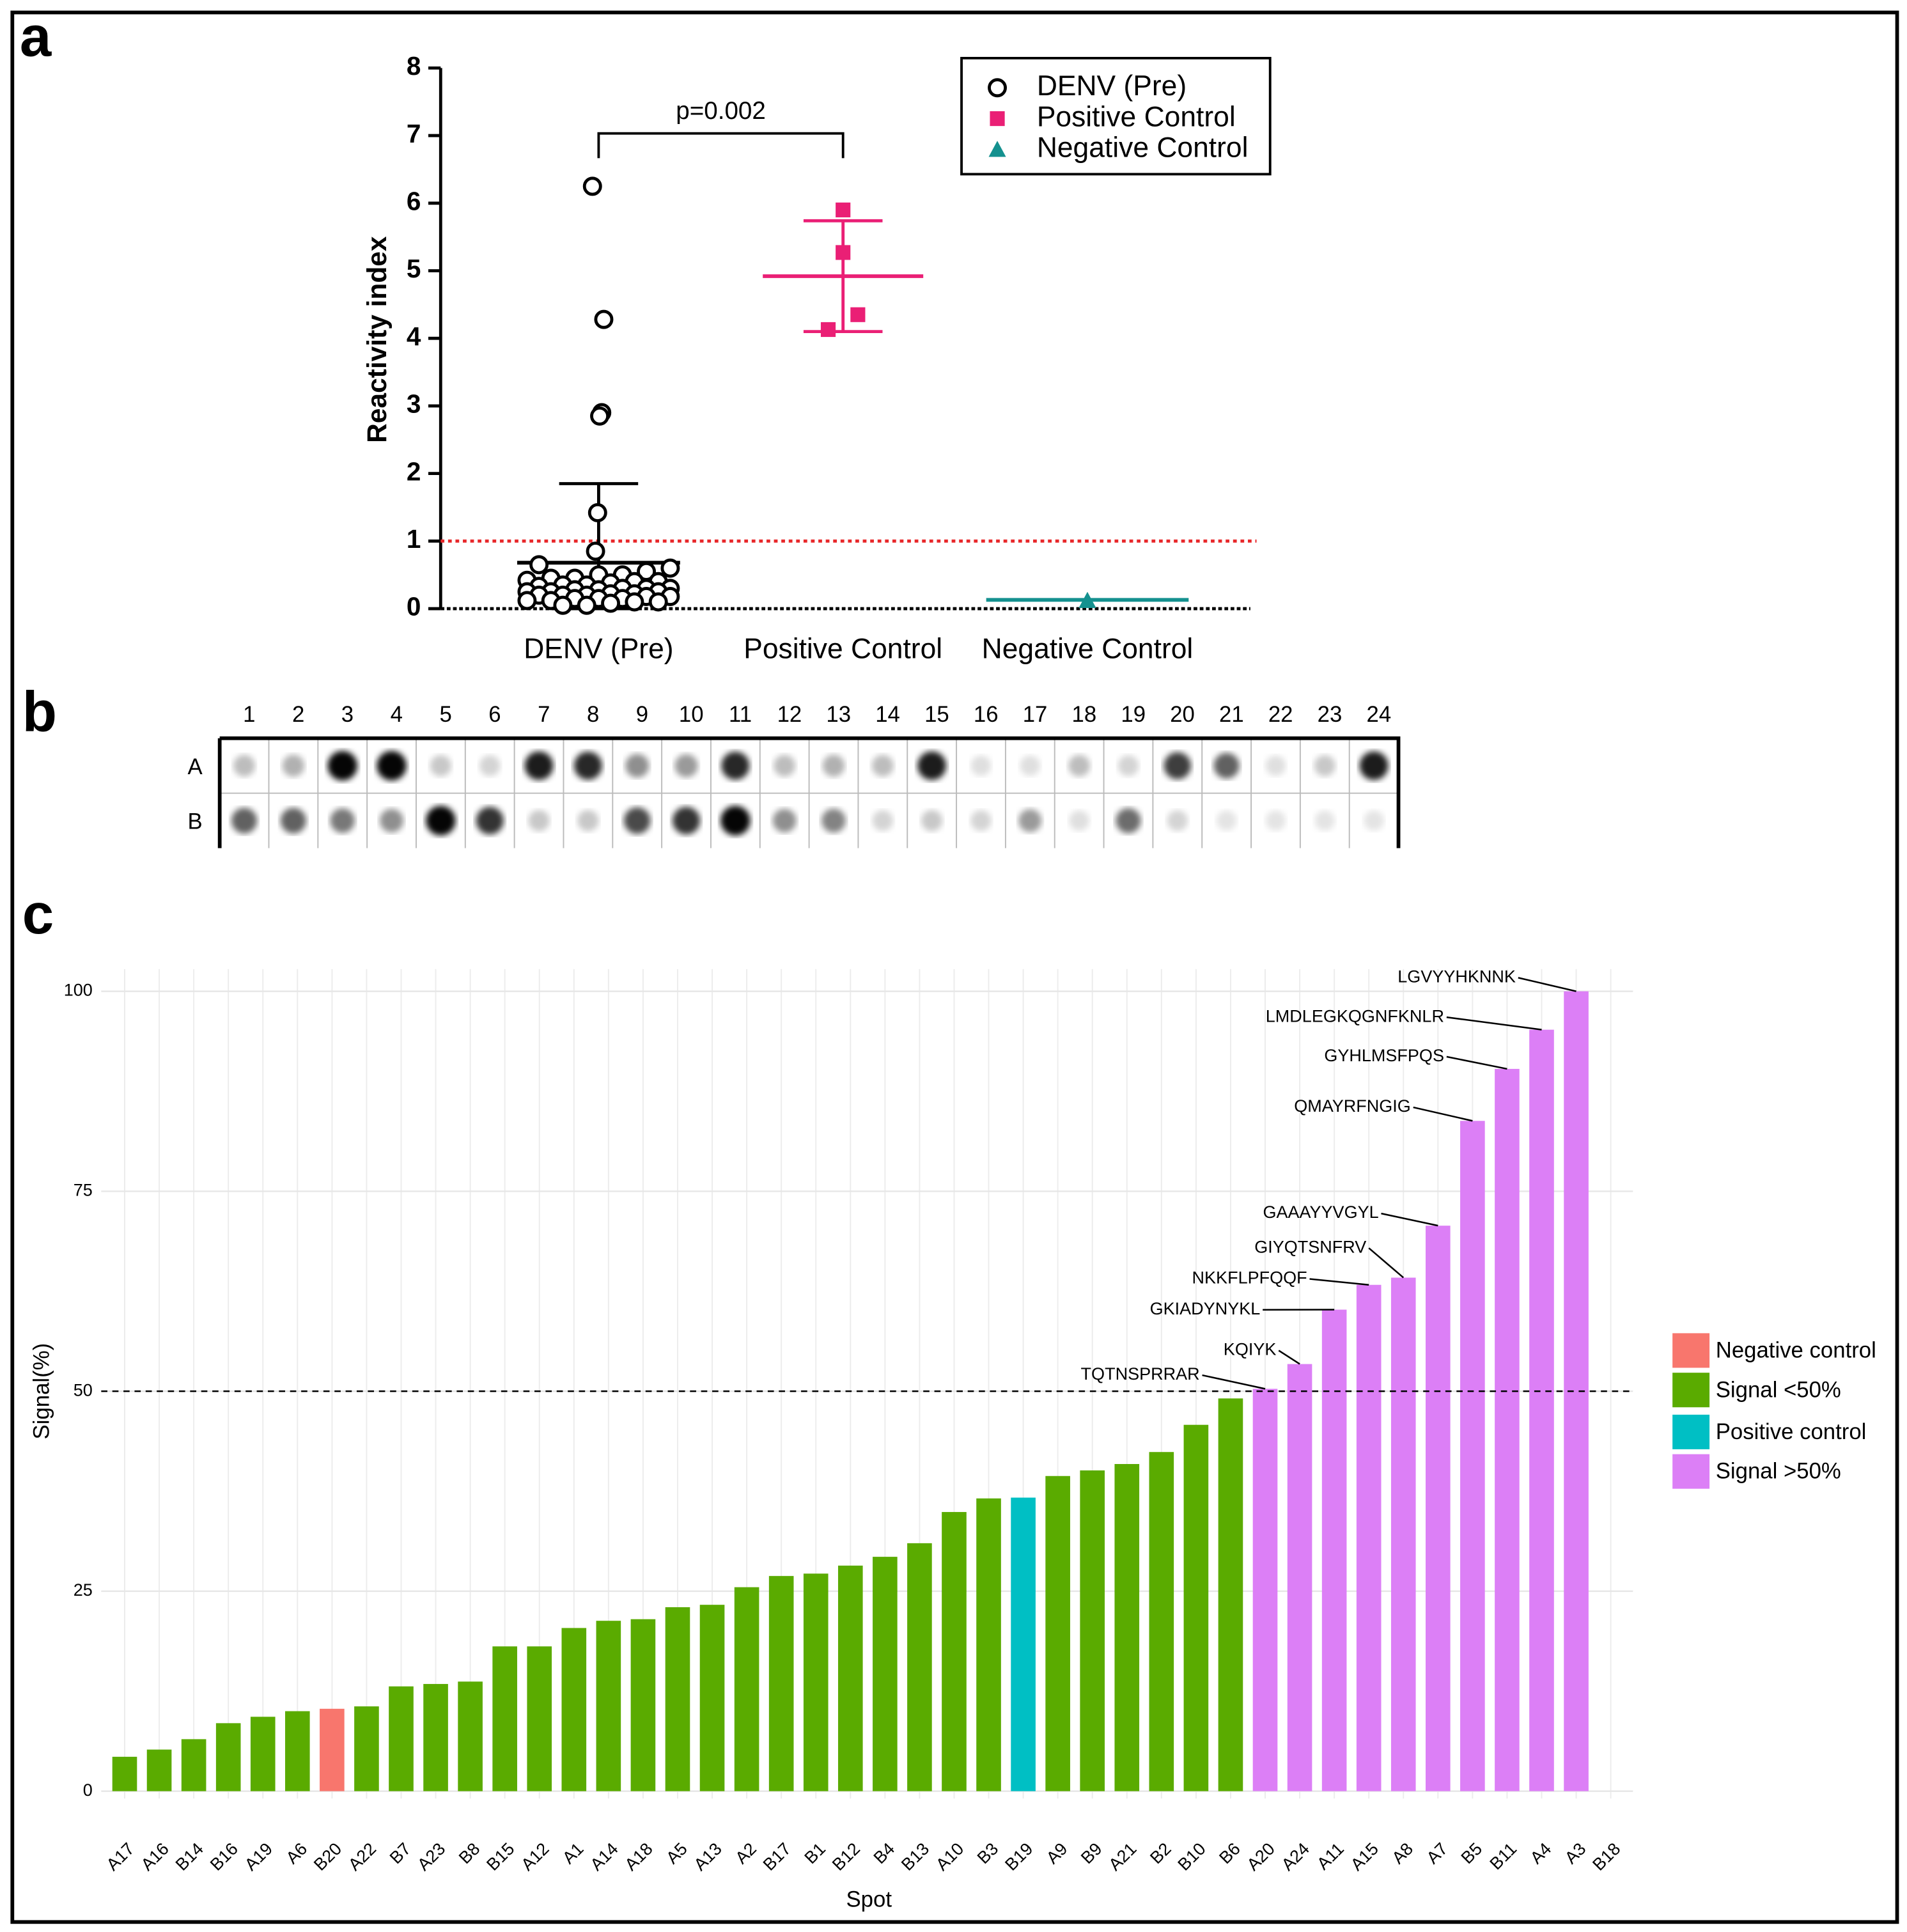 This screenshot has height=1932, width=1907. I want to click on legend-label: DENV (Pre), so click(1112, 86).